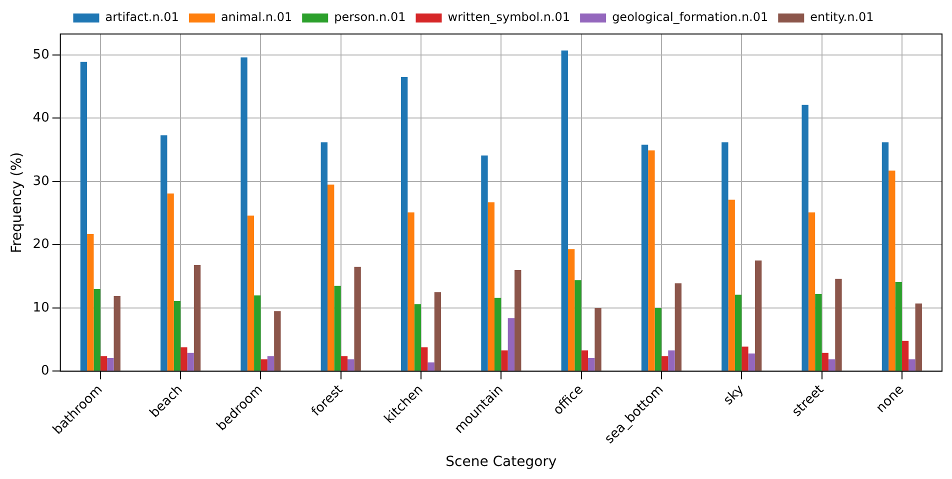 This screenshot has width=952, height=479. I want to click on y-tick-label: 40, so click(41, 118).